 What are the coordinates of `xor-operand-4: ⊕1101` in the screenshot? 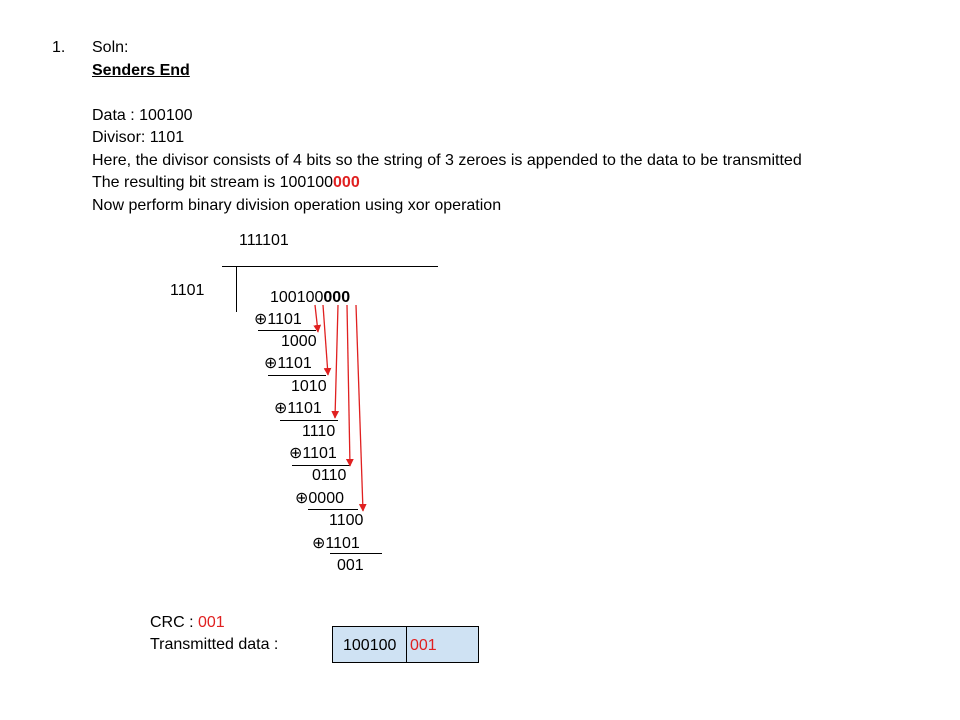 It's located at (313, 453).